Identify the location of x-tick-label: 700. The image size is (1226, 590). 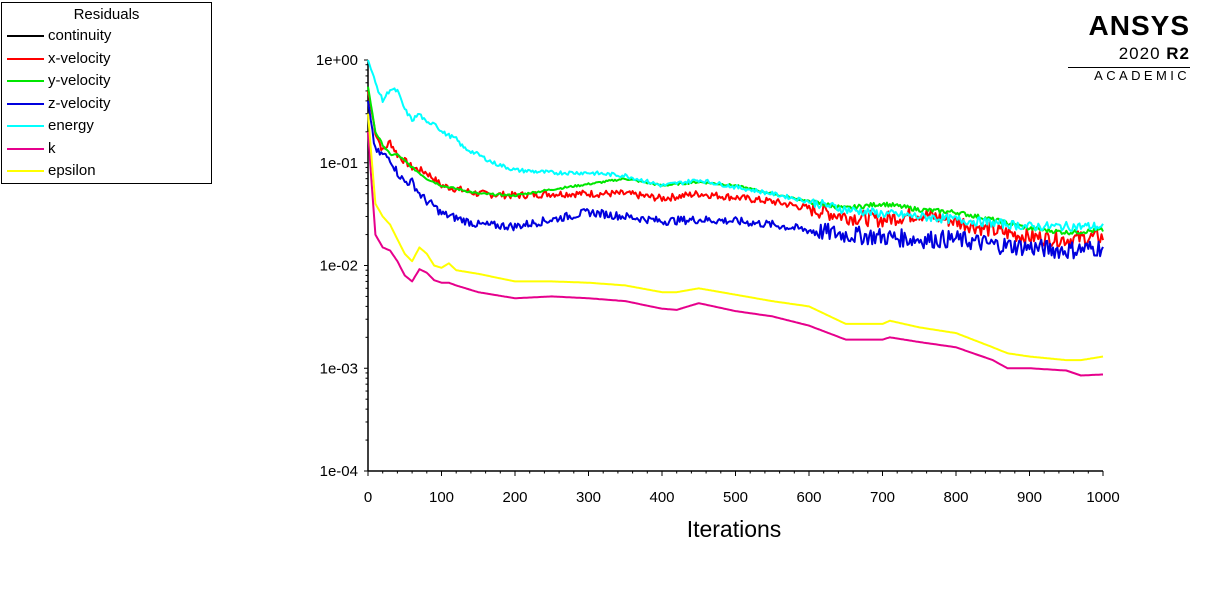
(882, 497).